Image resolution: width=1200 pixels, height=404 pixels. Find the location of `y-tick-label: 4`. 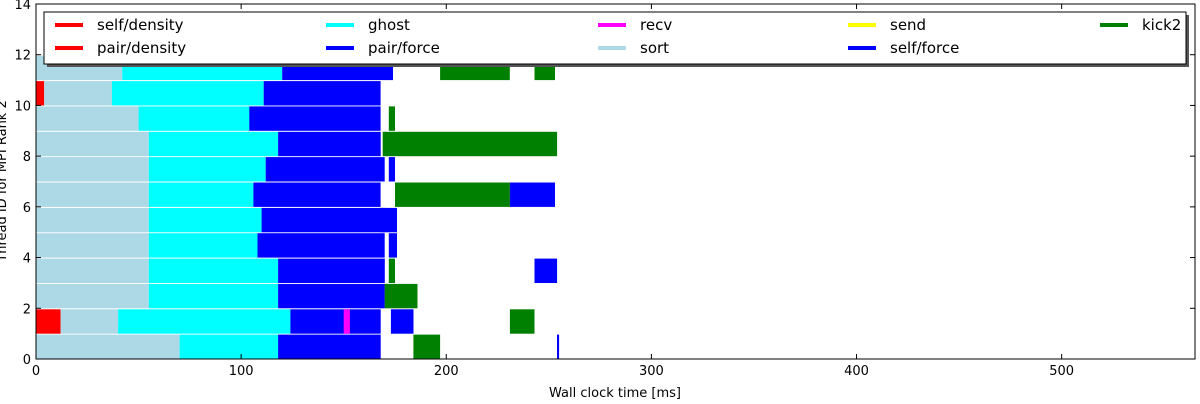

y-tick-label: 4 is located at coordinates (27, 259).